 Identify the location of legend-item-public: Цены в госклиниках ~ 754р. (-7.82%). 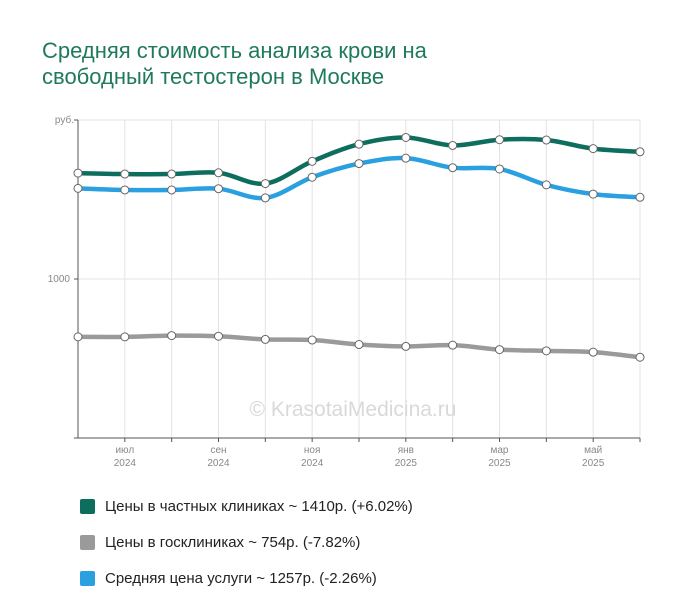
(246, 542).